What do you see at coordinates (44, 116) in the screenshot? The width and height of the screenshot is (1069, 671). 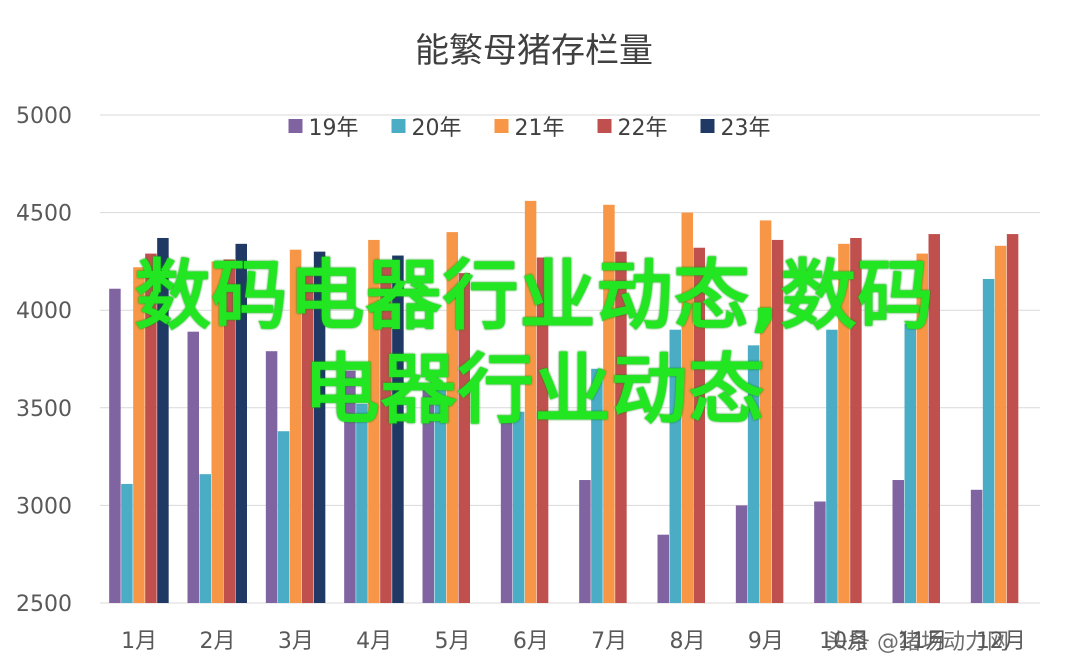 I see `y-tick-label: 5000` at bounding box center [44, 116].